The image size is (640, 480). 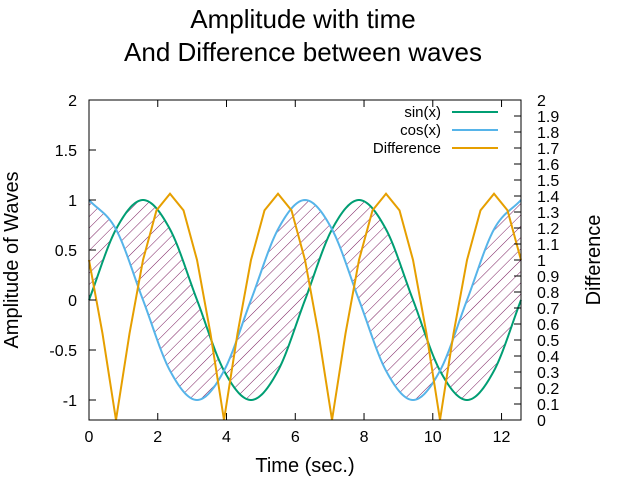 What do you see at coordinates (157, 437) in the screenshot?
I see `x-tick-label: 2` at bounding box center [157, 437].